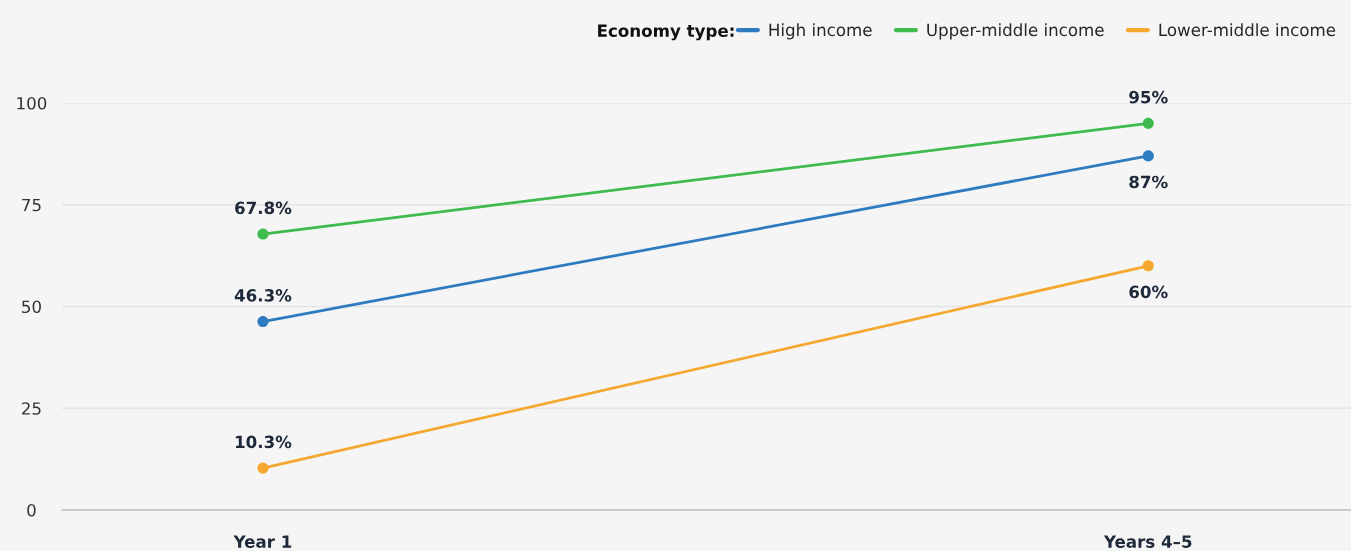 This screenshot has height=551, width=1351. I want to click on x-tick-label: Years 4–5, so click(1147, 541).